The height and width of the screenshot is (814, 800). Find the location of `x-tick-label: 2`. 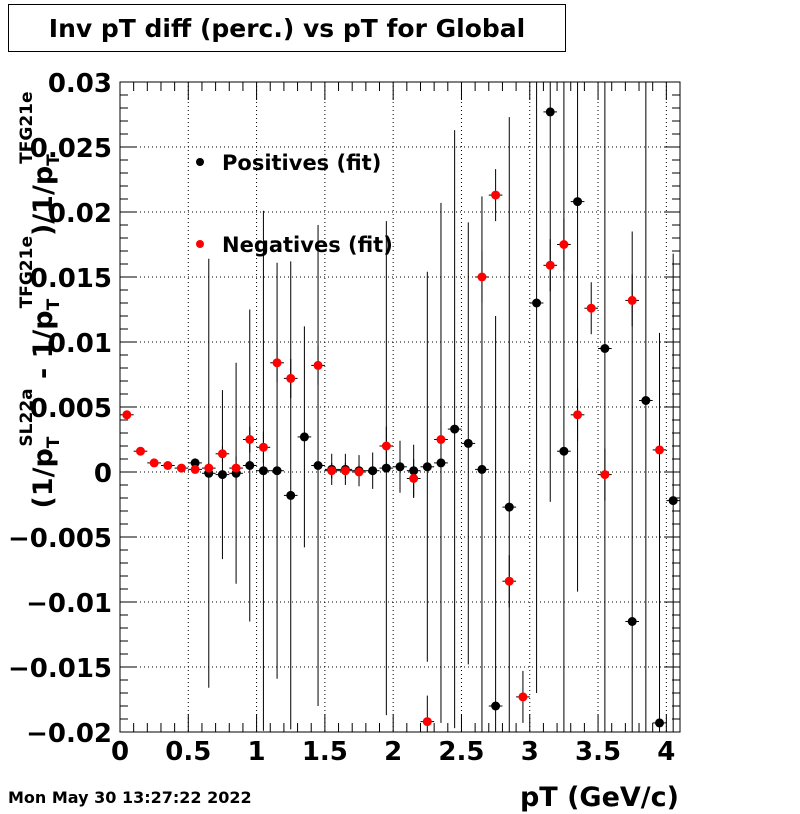

x-tick-label: 2 is located at coordinates (393, 752).